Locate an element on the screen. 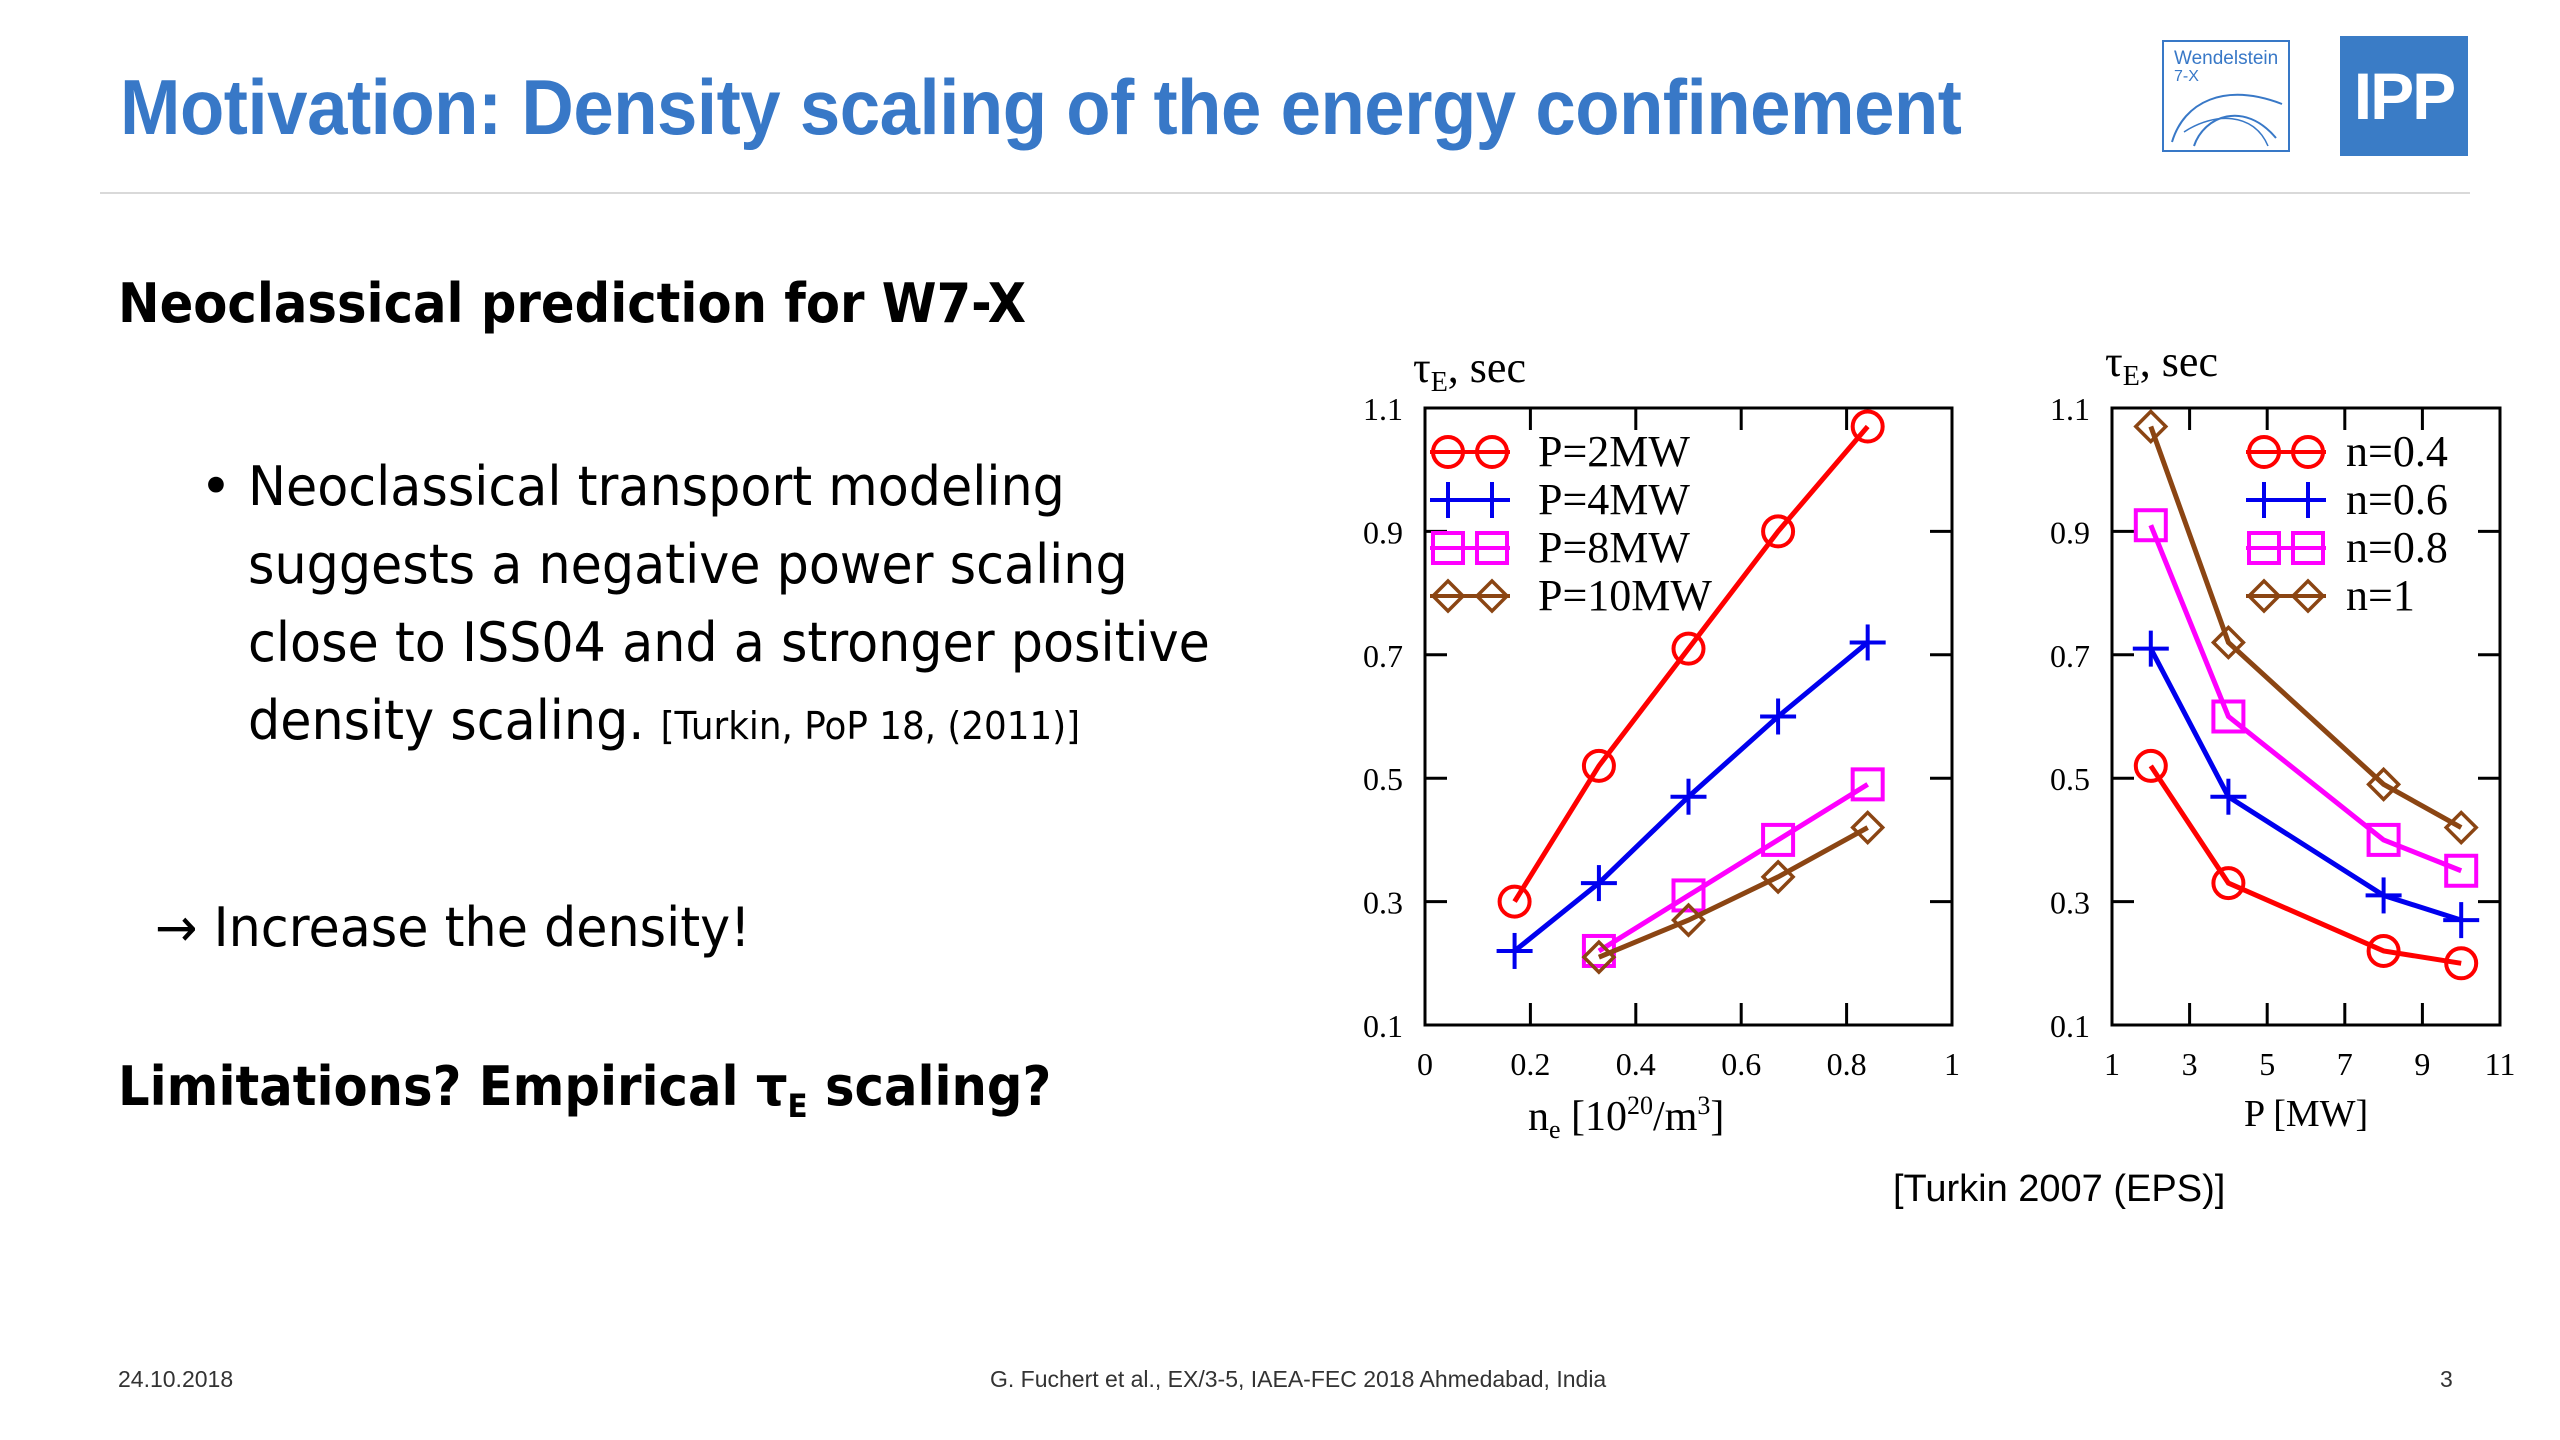  x-tick-label: 0 is located at coordinates (1425, 1064).